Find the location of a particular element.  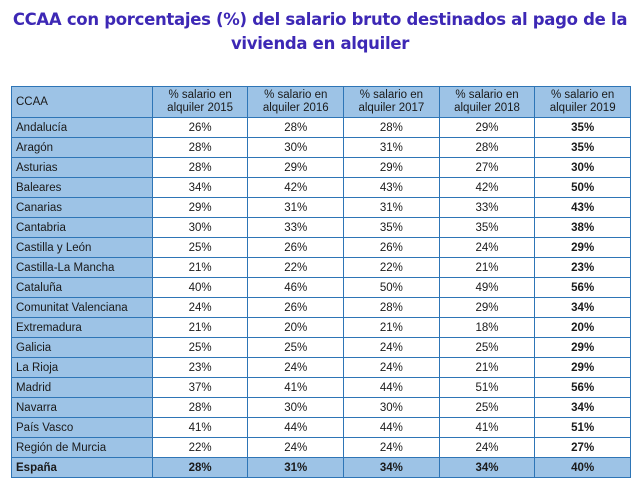

region-name: Navarra is located at coordinates (82, 407).